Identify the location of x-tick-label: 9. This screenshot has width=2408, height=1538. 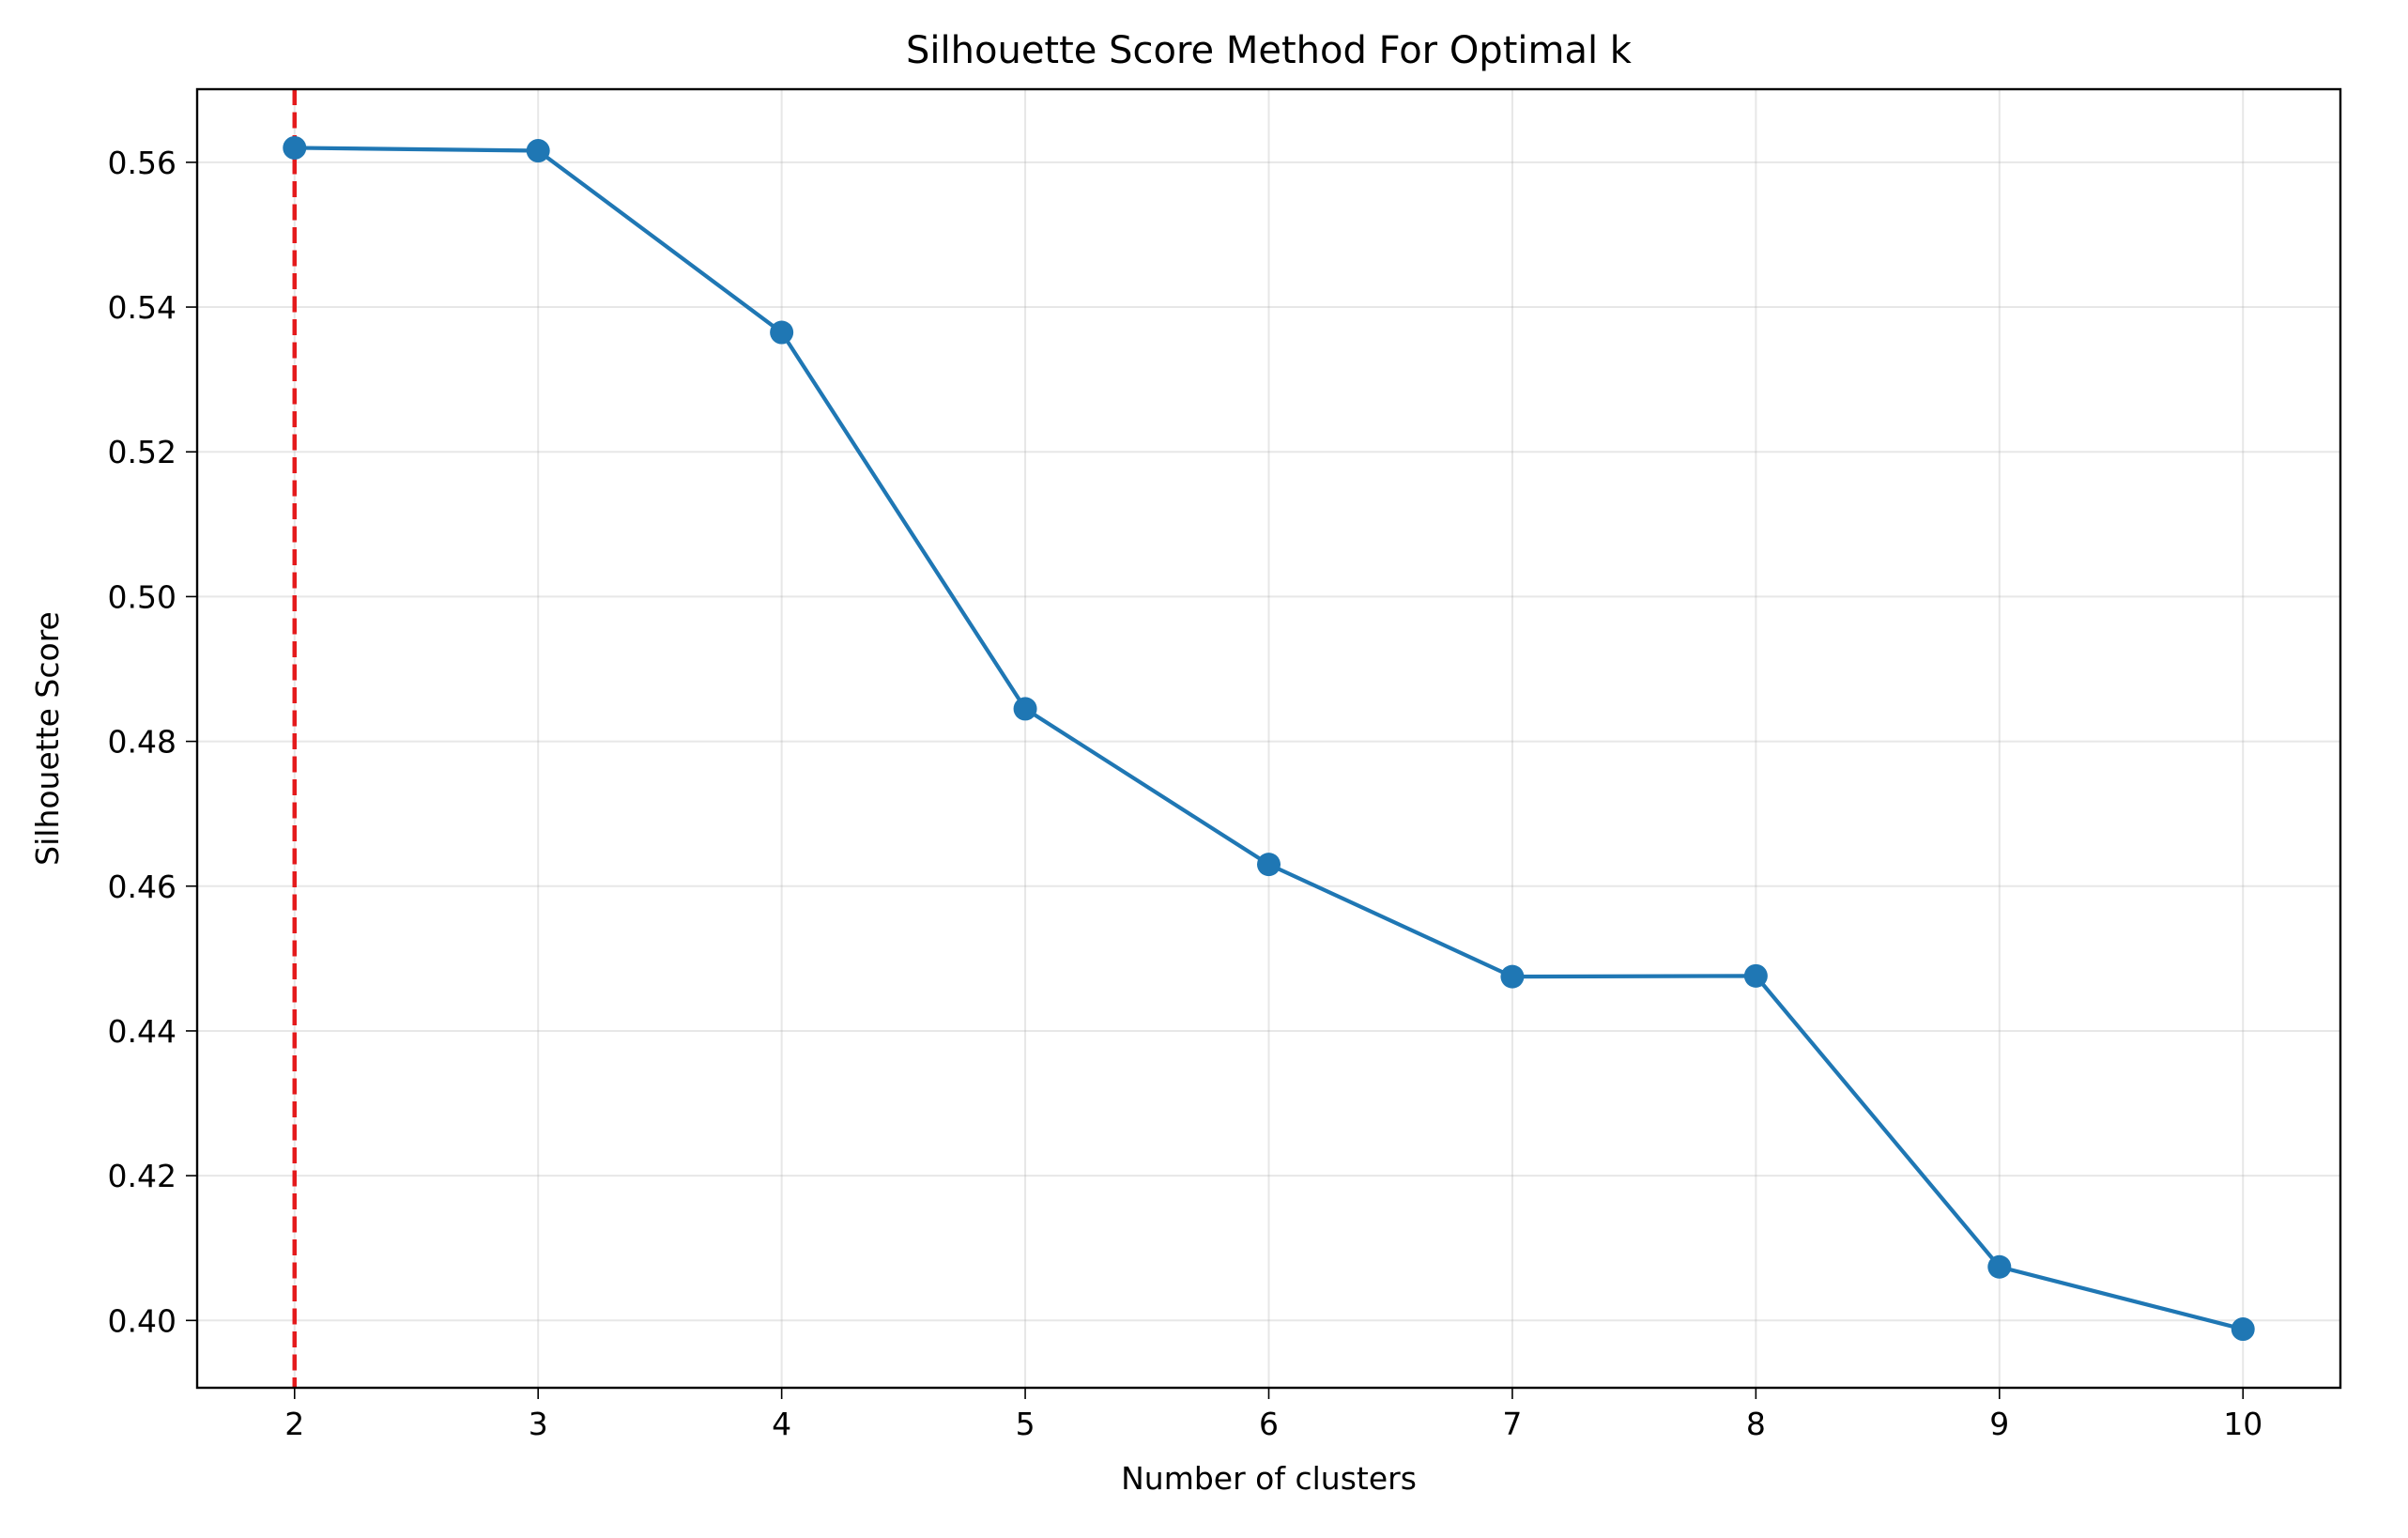
(1999, 1424).